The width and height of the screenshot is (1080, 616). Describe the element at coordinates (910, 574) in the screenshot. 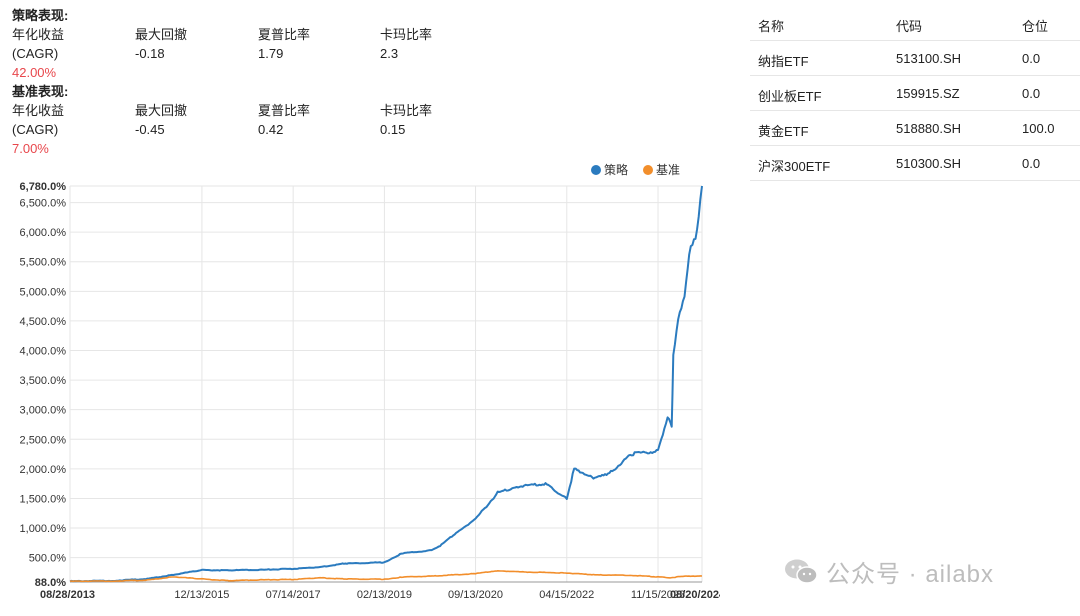

I see `watermark-text: 公众号 · ailabx` at that location.